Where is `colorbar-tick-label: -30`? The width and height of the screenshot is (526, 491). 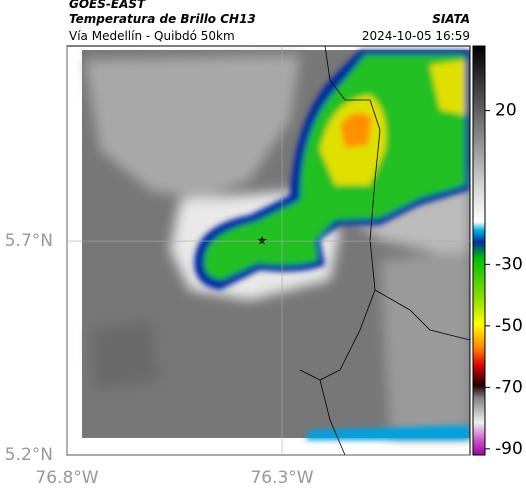
colorbar-tick-label: -30 is located at coordinates (509, 264).